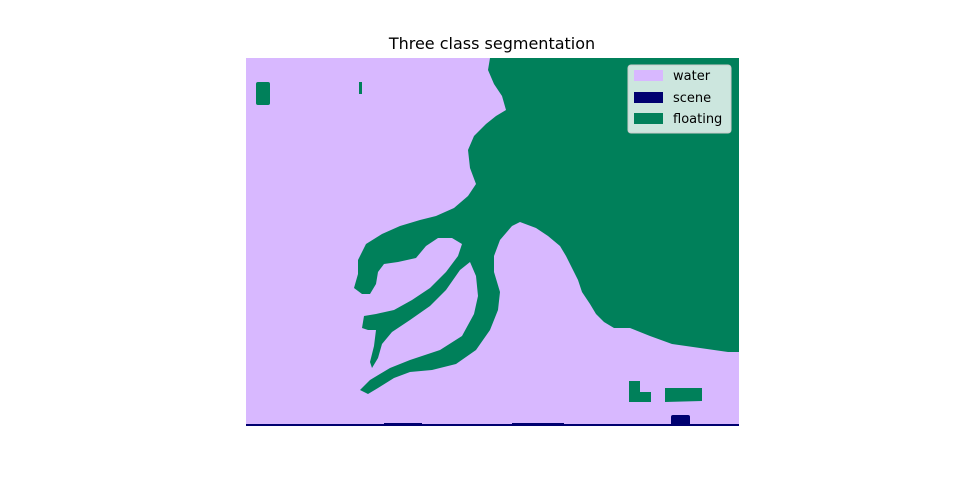  Describe the element at coordinates (680, 420) in the screenshot. I see `scene-region-bottom-block` at that location.